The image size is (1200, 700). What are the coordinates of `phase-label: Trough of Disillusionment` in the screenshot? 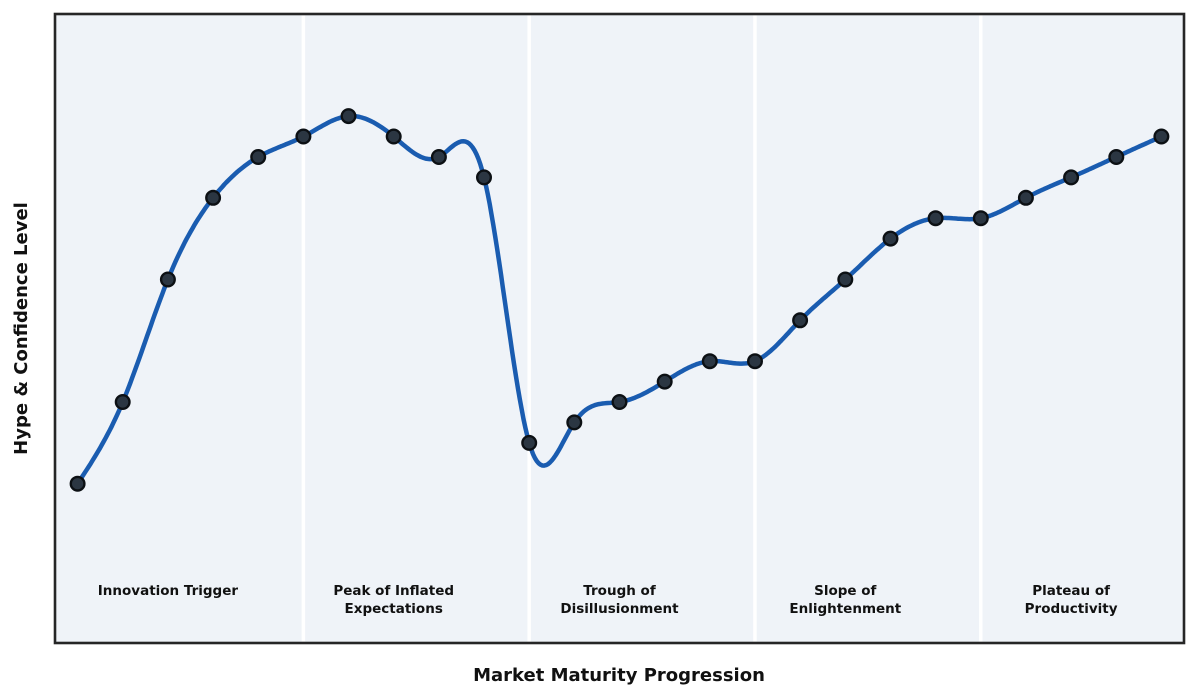 It's located at (619, 600).